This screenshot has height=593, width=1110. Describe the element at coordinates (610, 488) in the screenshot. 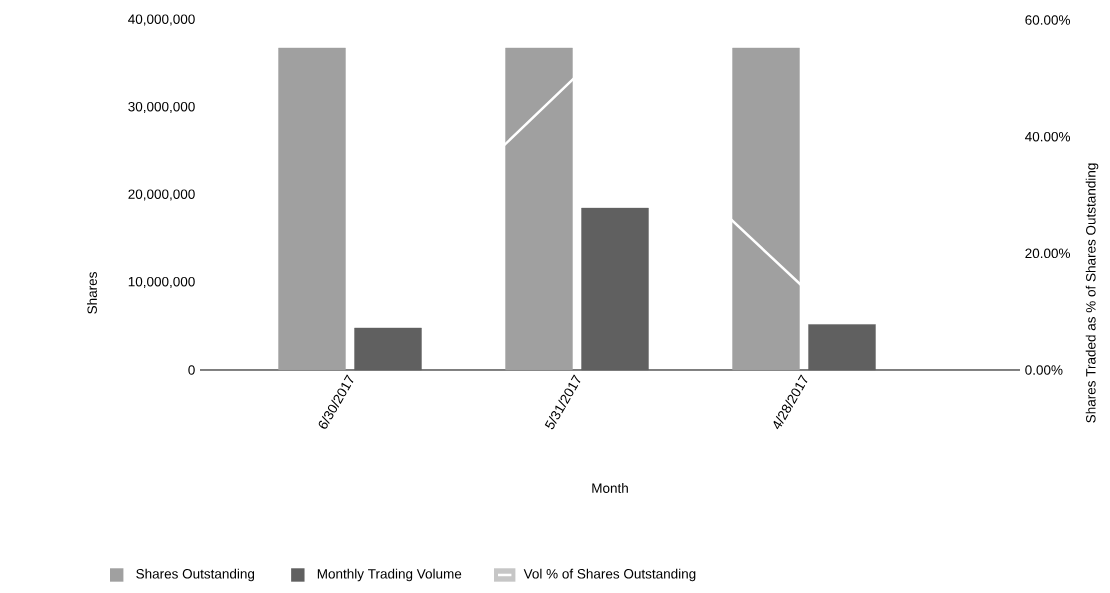

I see `x-axis-title: Month` at that location.